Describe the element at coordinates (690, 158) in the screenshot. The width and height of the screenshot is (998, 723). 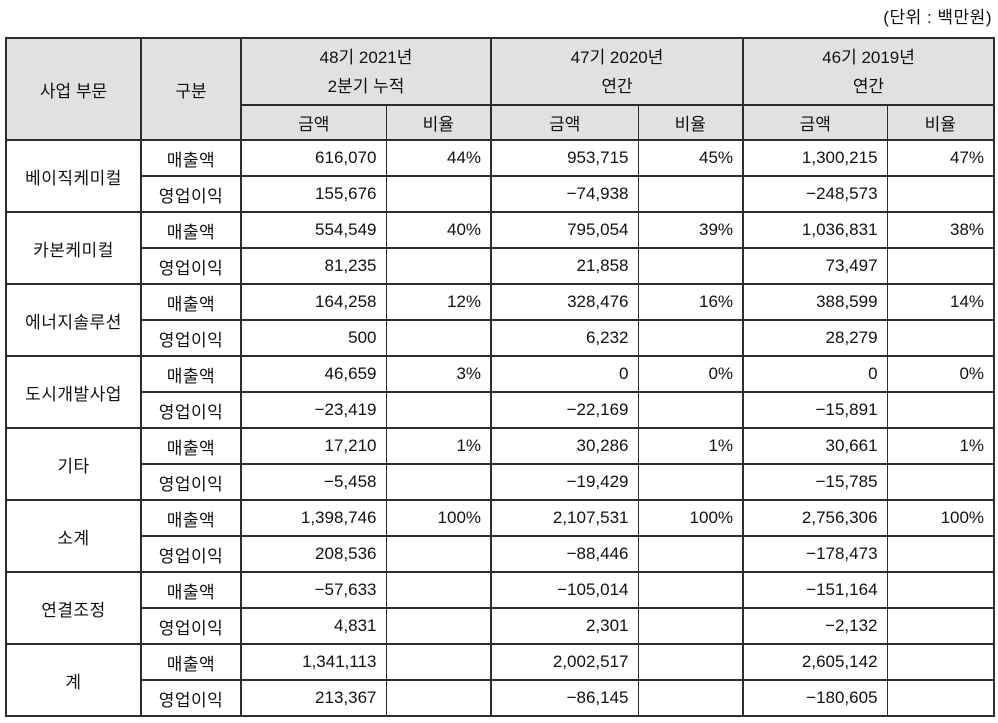
I see `ratio-cell: 45%` at that location.